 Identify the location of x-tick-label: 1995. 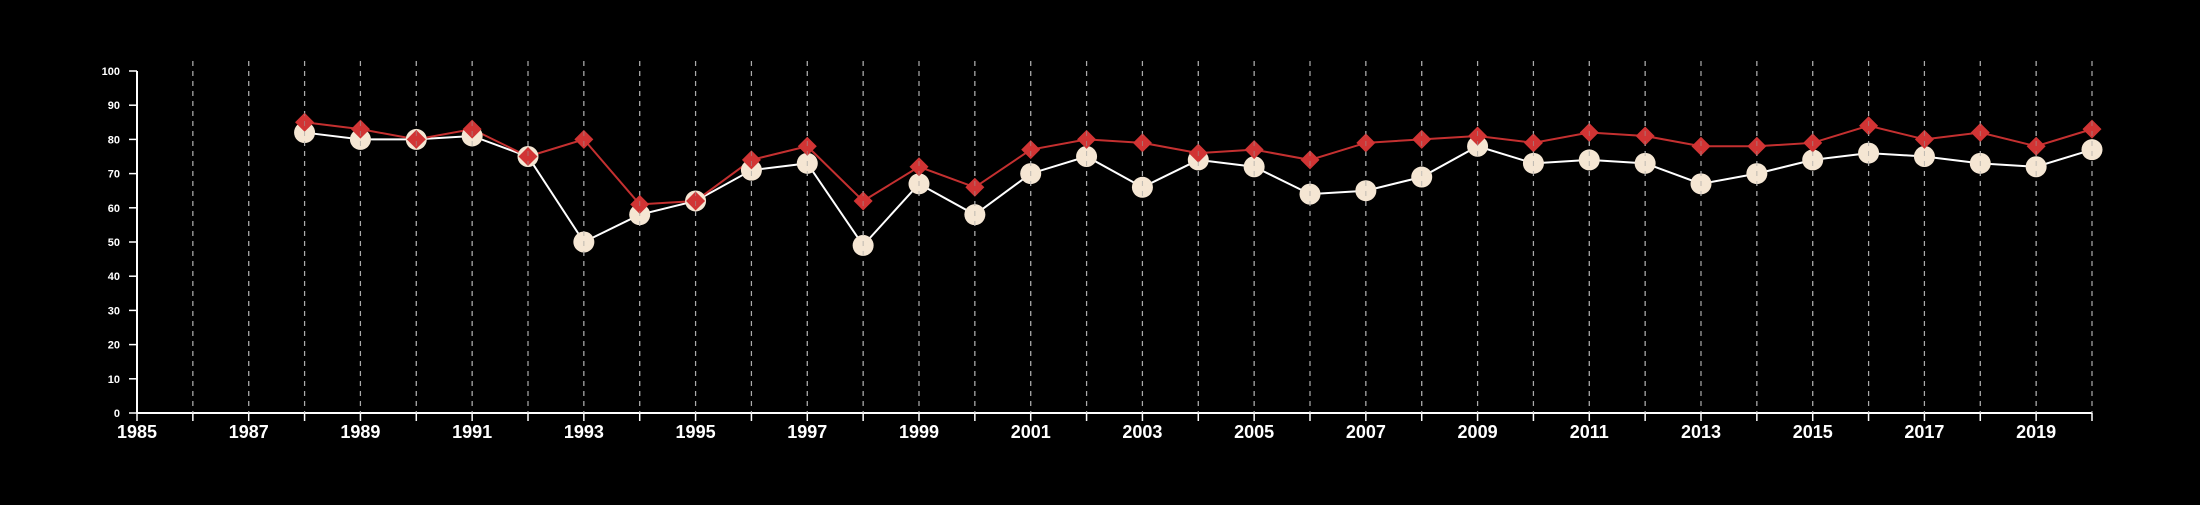
(696, 432).